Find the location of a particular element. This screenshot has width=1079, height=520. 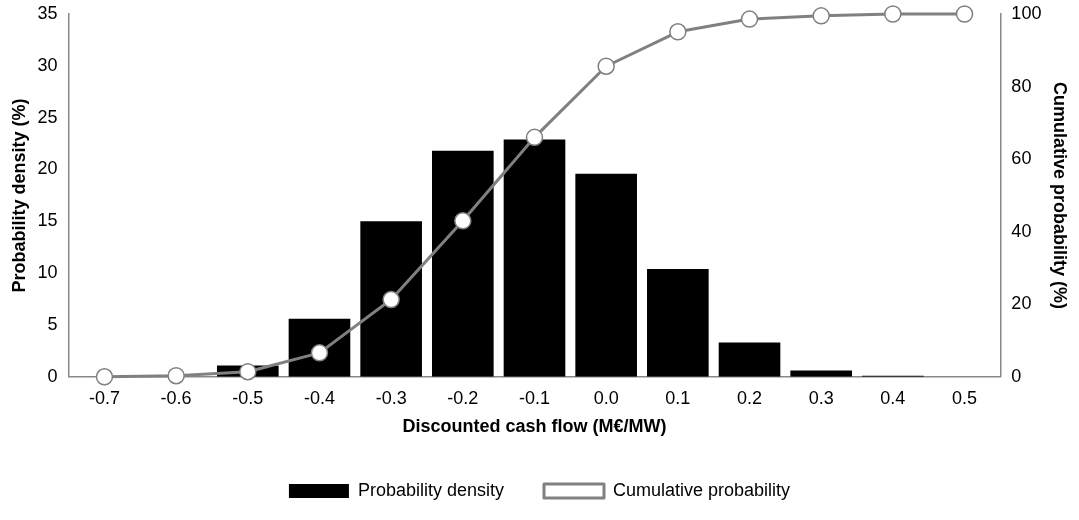

y2-tick-label: 80 is located at coordinates (1021, 85).